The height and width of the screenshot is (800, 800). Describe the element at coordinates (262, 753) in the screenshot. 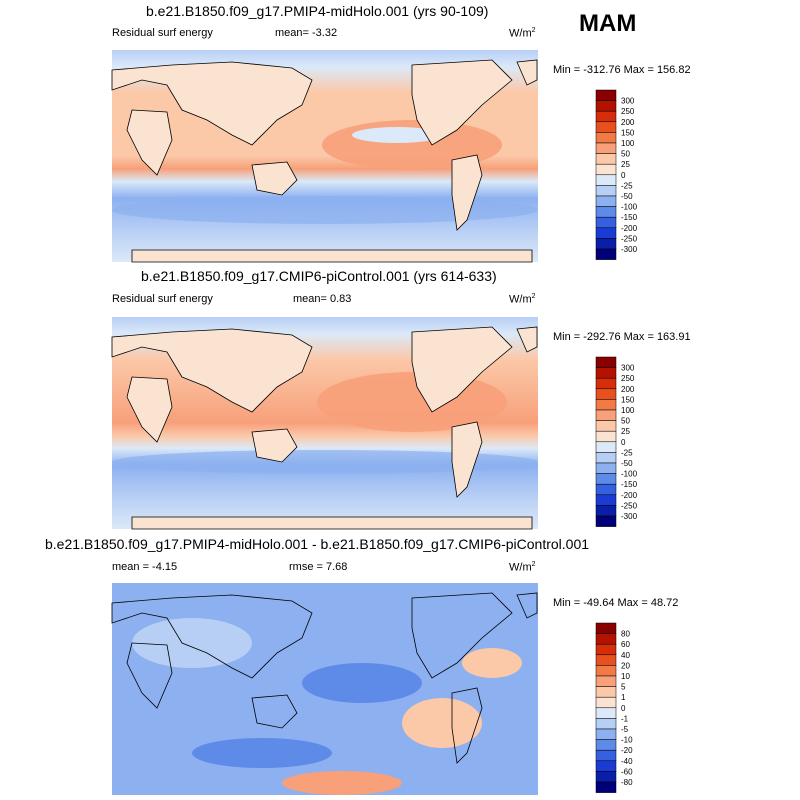

I see `panel3-anomaly-e` at that location.